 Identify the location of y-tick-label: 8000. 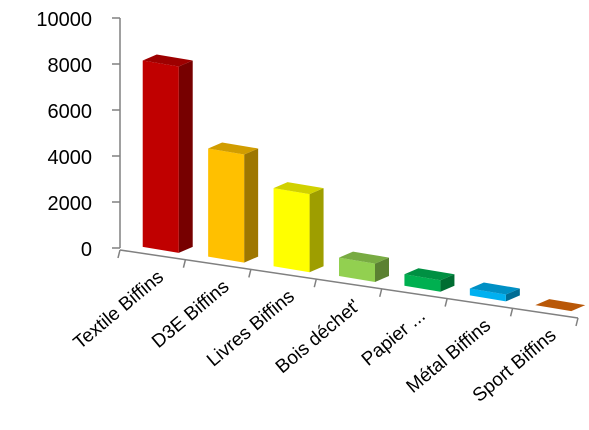
(70, 66).